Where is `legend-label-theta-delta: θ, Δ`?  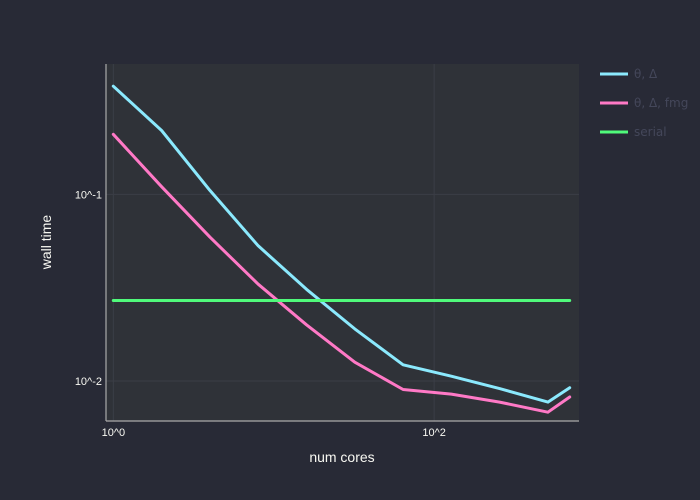
legend-label-theta-delta: θ, Δ is located at coordinates (646, 74).